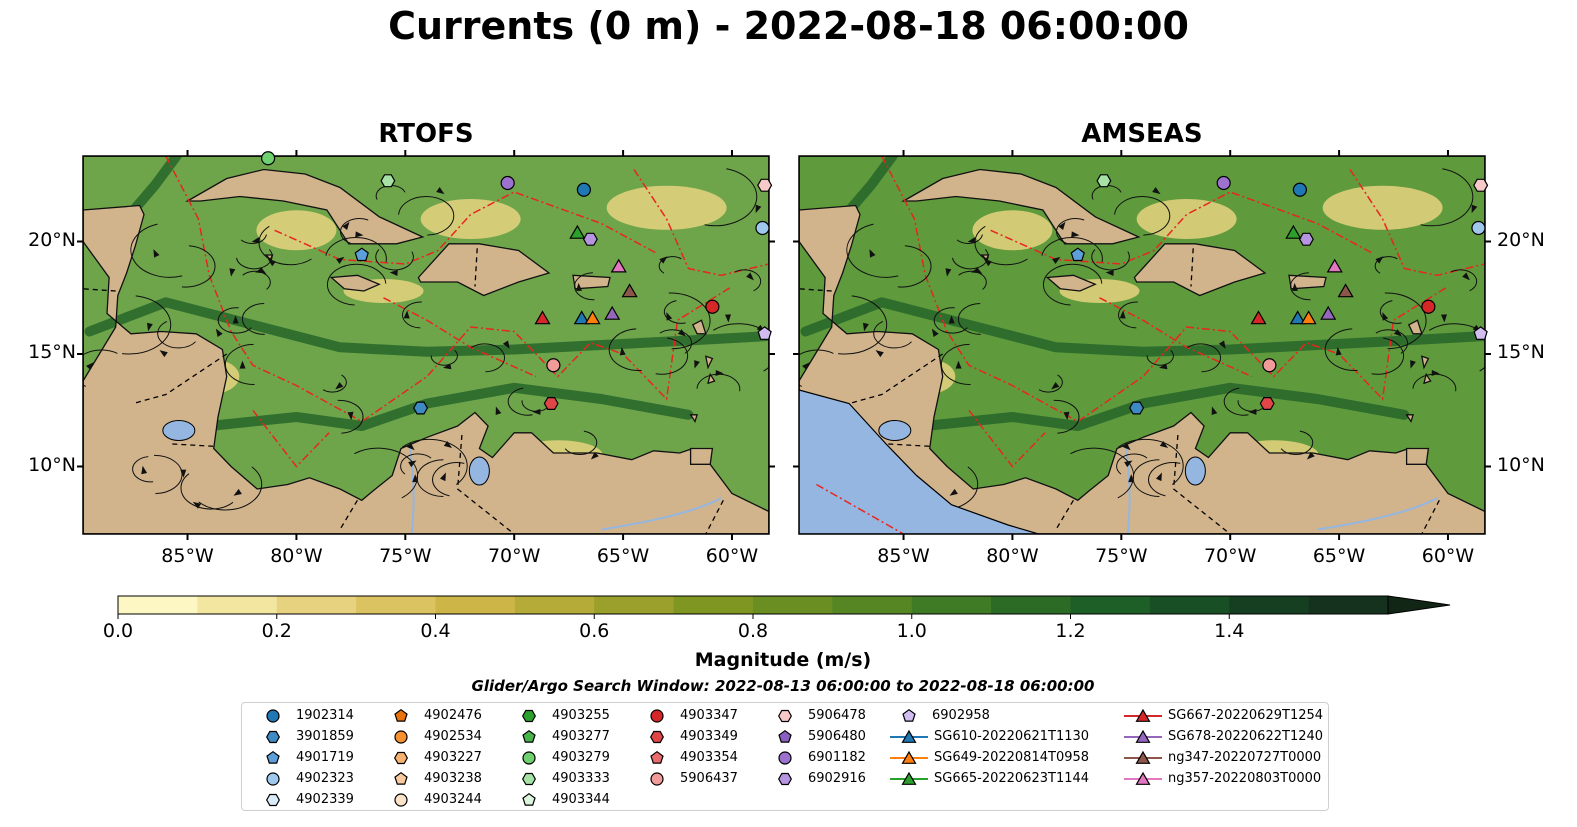 This screenshot has height=827, width=1577. What do you see at coordinates (911, 631) in the screenshot?
I see `colorbar-tick-label: 1.0` at bounding box center [911, 631].